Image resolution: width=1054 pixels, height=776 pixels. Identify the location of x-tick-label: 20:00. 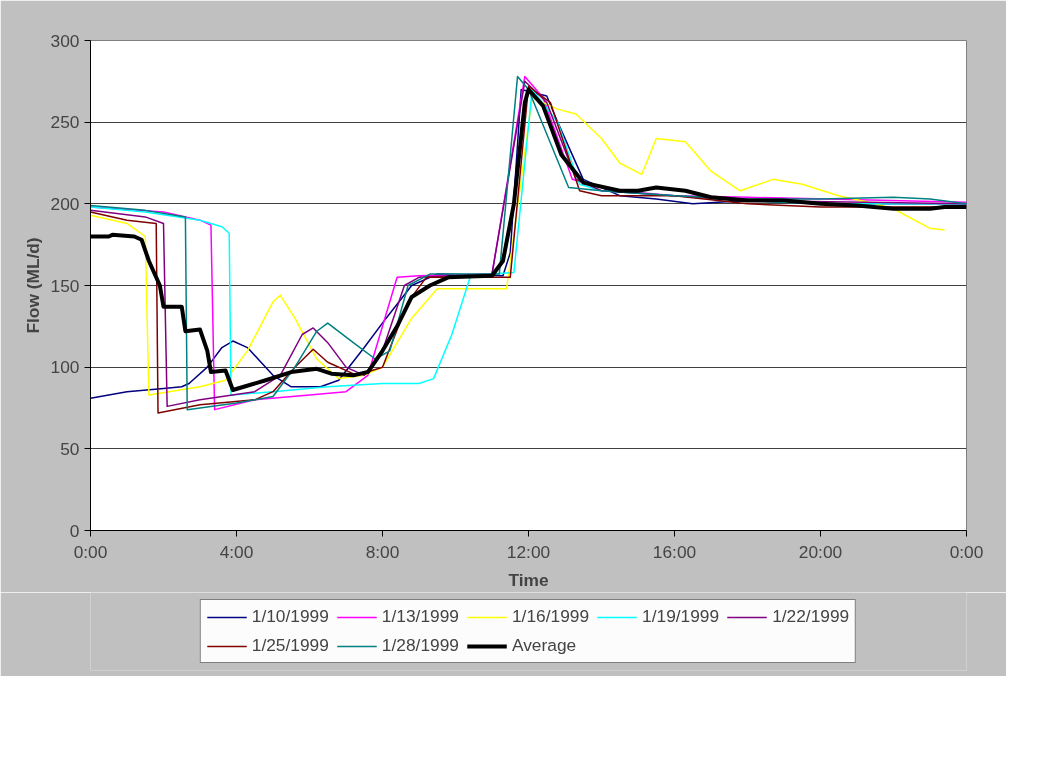
(820, 551).